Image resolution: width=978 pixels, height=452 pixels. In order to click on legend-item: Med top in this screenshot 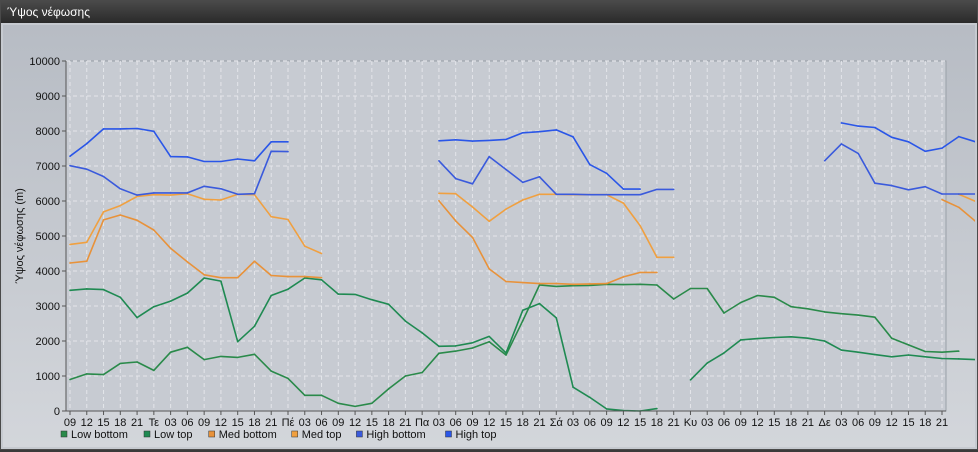, I will do `click(317, 435)`.